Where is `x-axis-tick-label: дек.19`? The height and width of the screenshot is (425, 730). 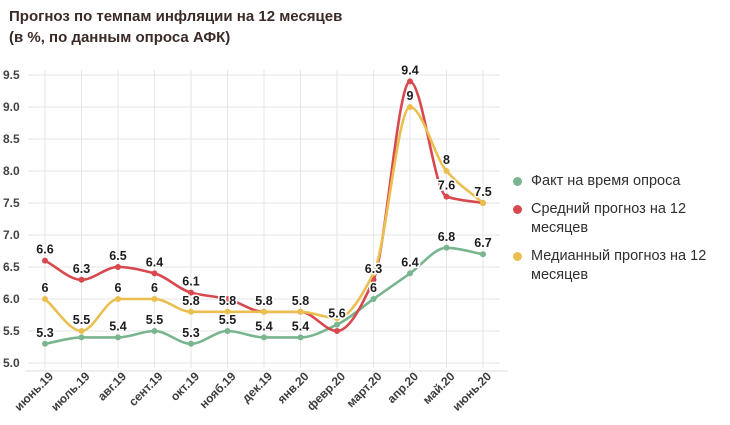
x-axis-tick-label: дек.19 is located at coordinates (257, 387).